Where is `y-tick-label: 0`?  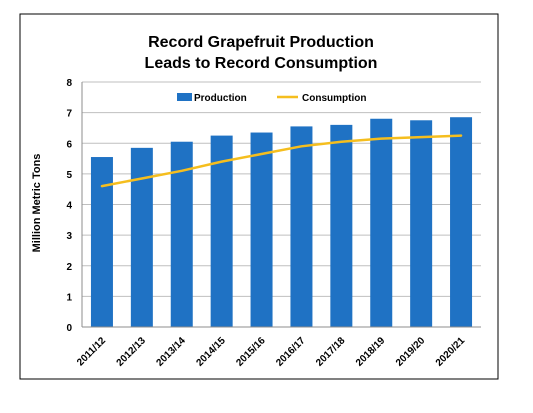 y-tick-label: 0 is located at coordinates (69, 328).